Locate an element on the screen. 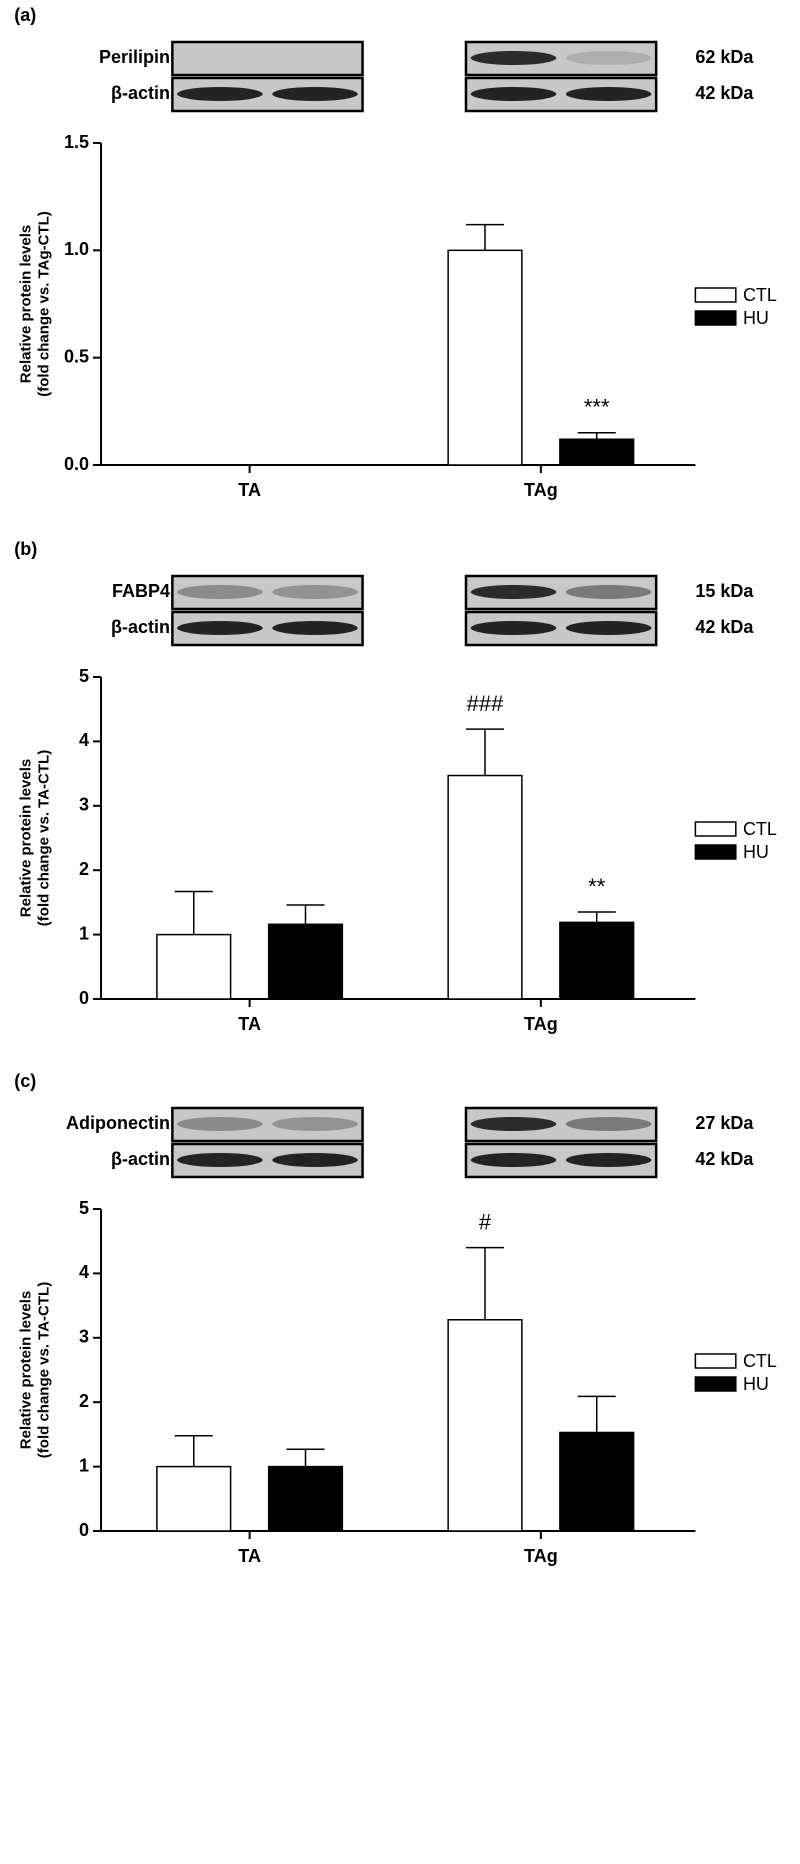 The width and height of the screenshot is (800, 1864). blot-label: Perilipin is located at coordinates (134, 57).